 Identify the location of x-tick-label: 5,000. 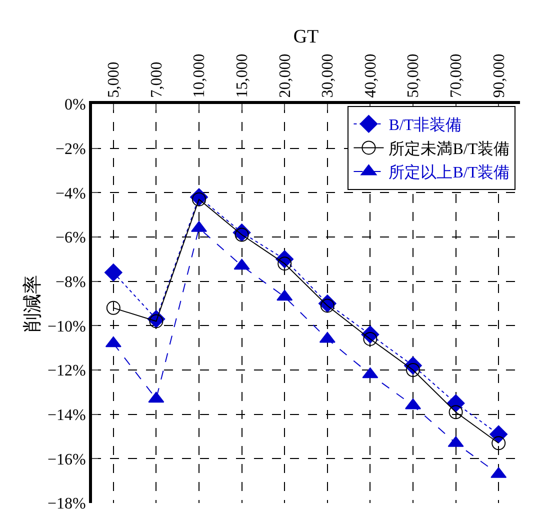
(114, 80).